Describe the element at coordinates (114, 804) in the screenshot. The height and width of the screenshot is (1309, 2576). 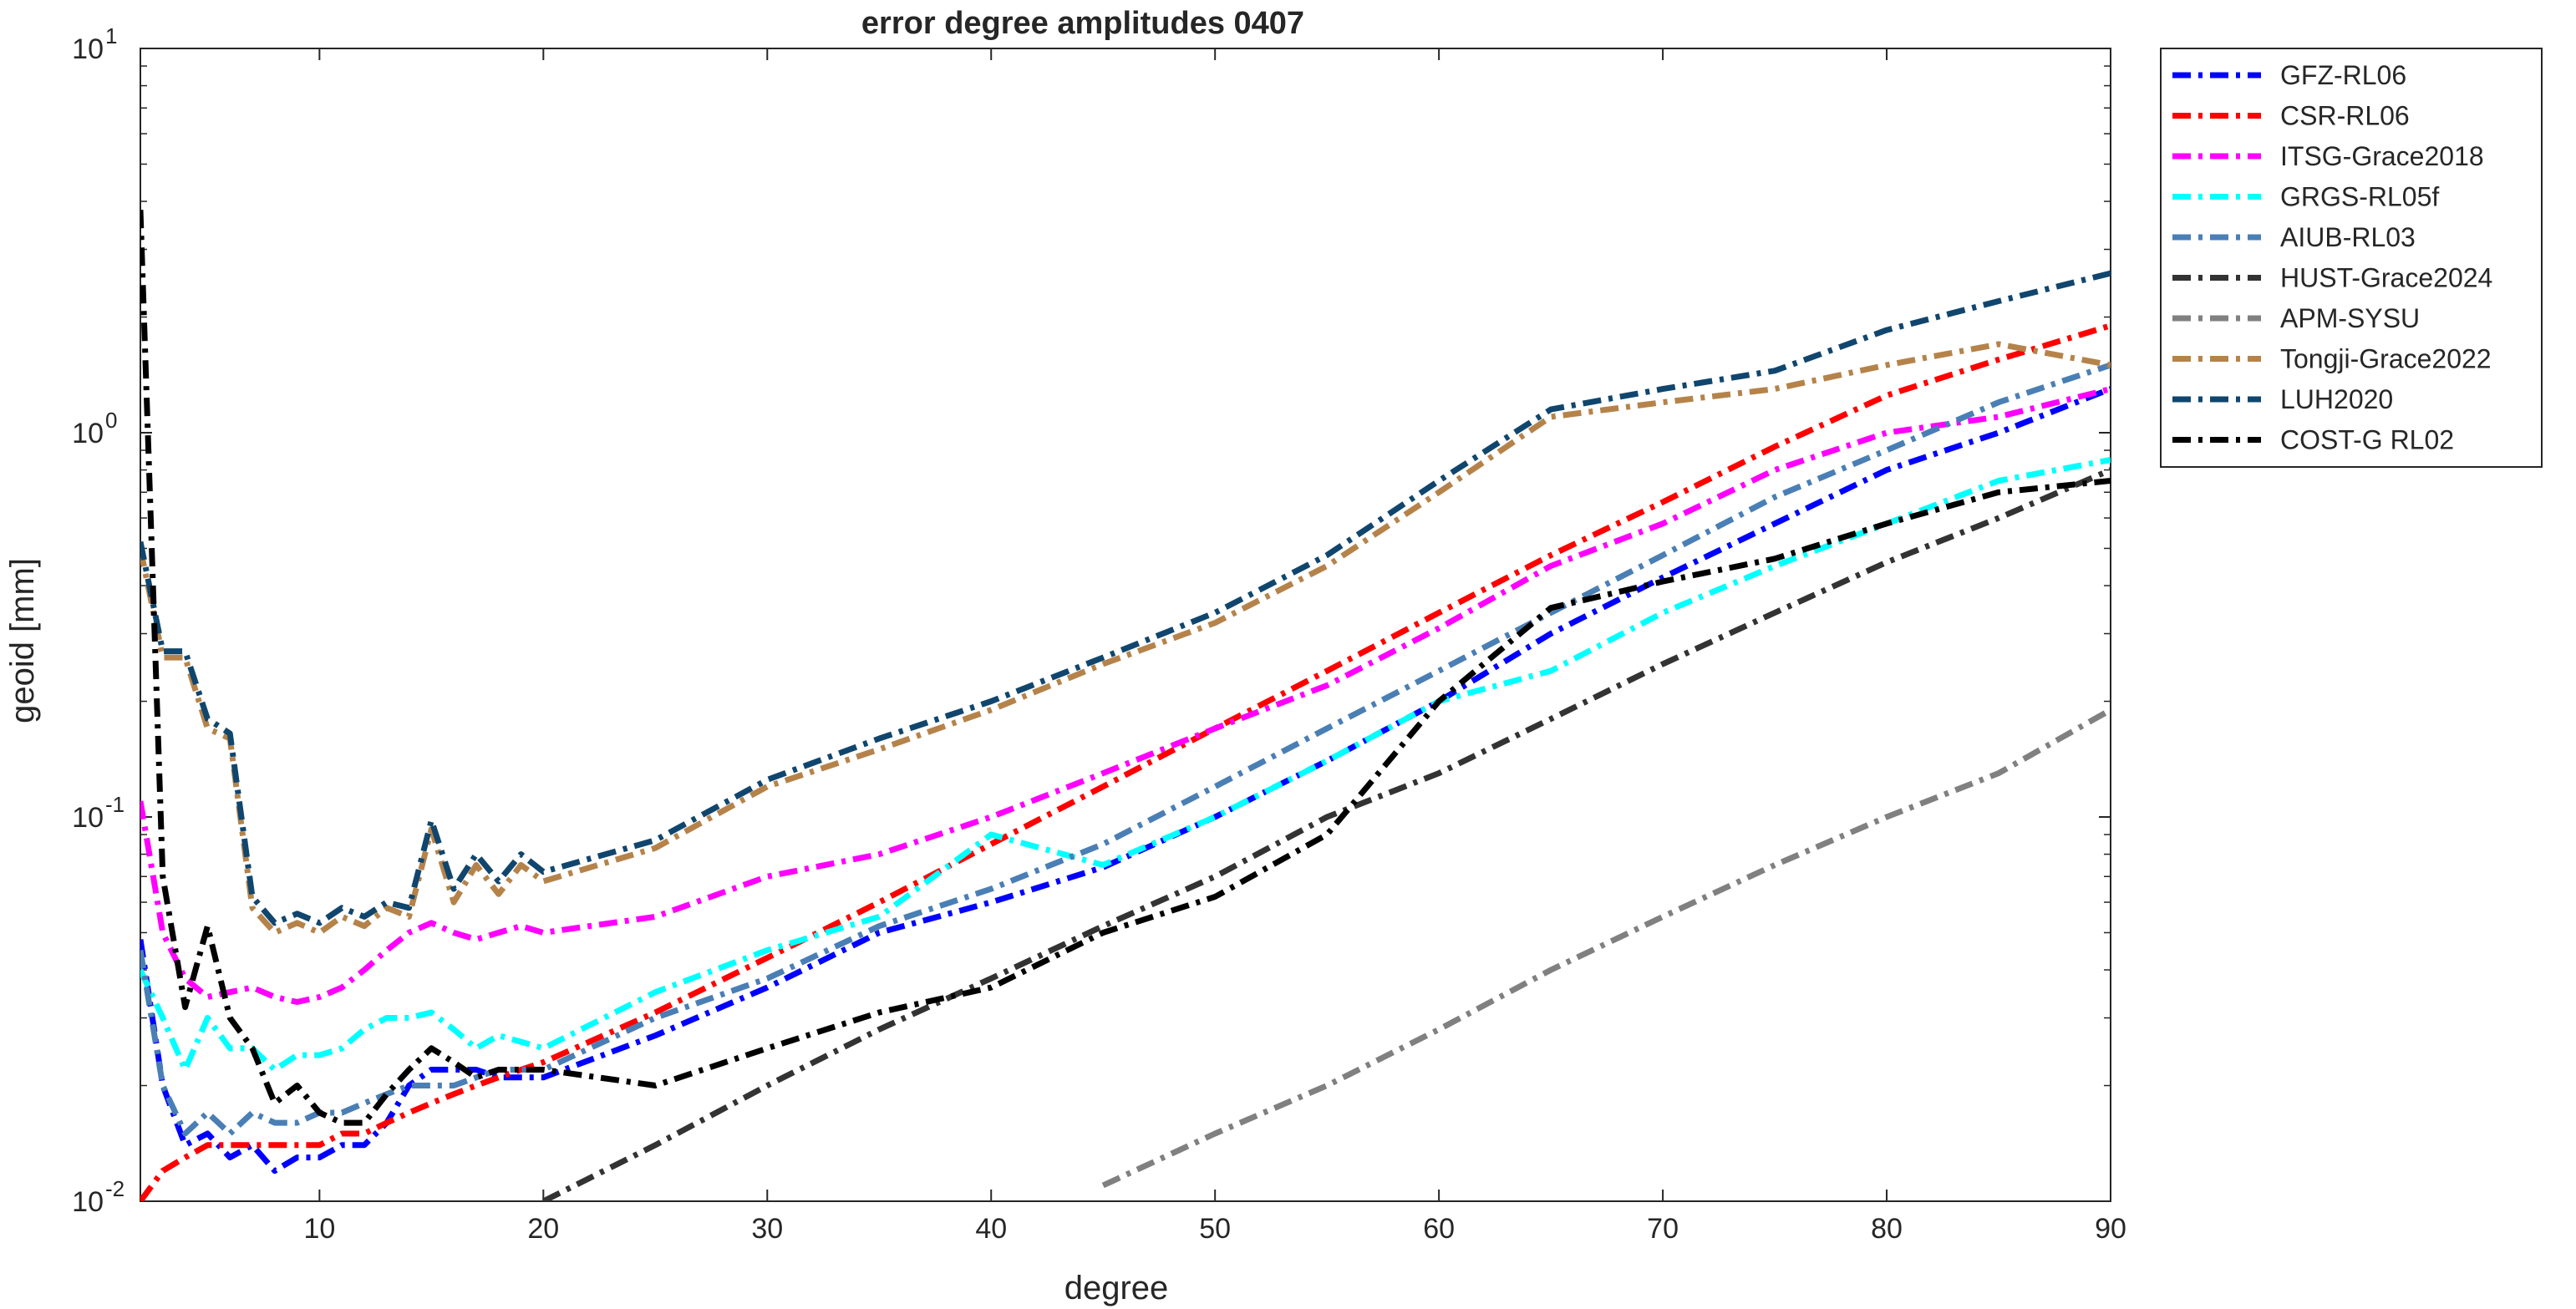
I see `y-tick-exponent: -1` at that location.